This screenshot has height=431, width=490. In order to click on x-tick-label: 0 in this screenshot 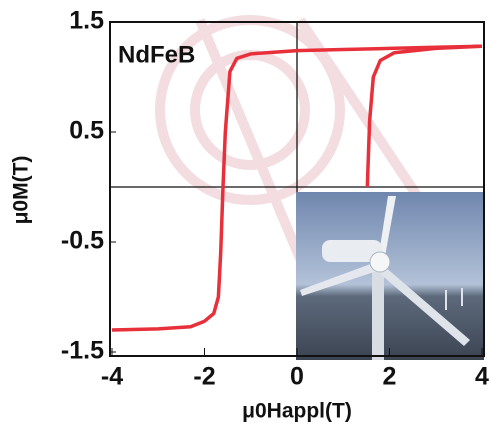, I will do `click(297, 377)`.